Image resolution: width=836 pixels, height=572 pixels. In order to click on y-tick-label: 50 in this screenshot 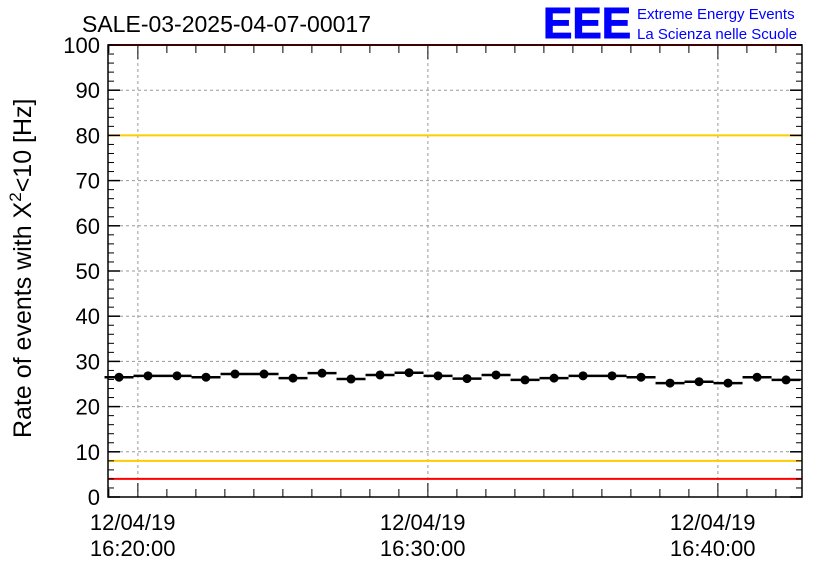, I will do `click(88, 271)`.